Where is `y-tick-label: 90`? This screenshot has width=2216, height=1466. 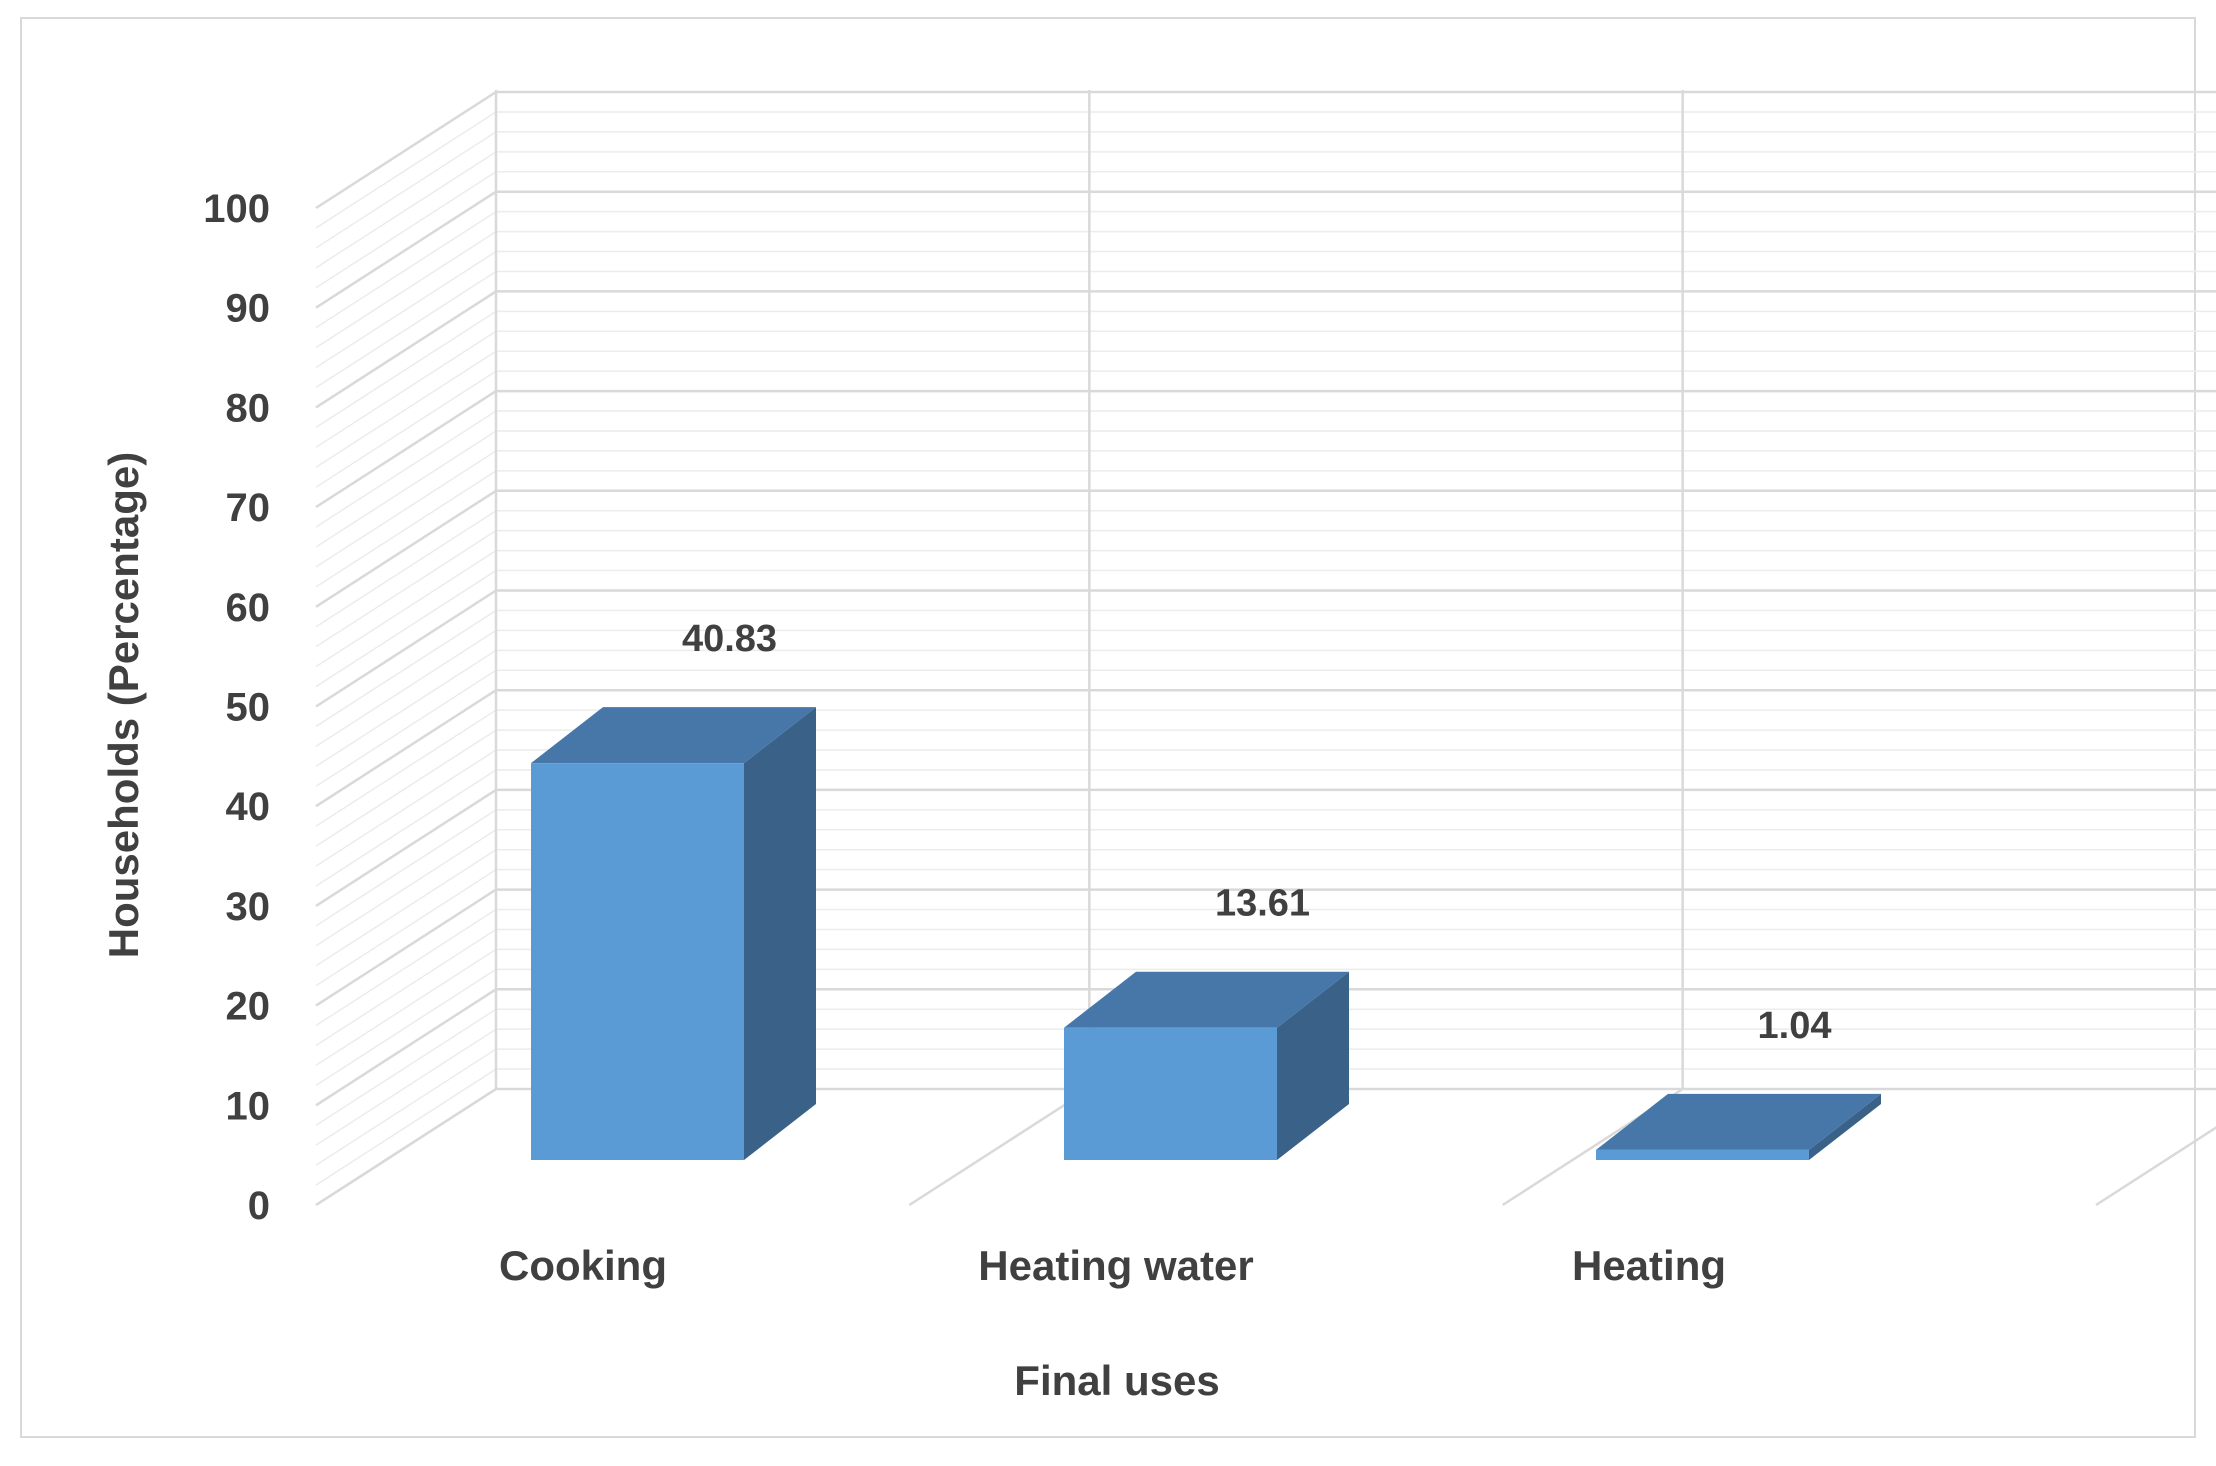 y-tick-label: 90 is located at coordinates (248, 309).